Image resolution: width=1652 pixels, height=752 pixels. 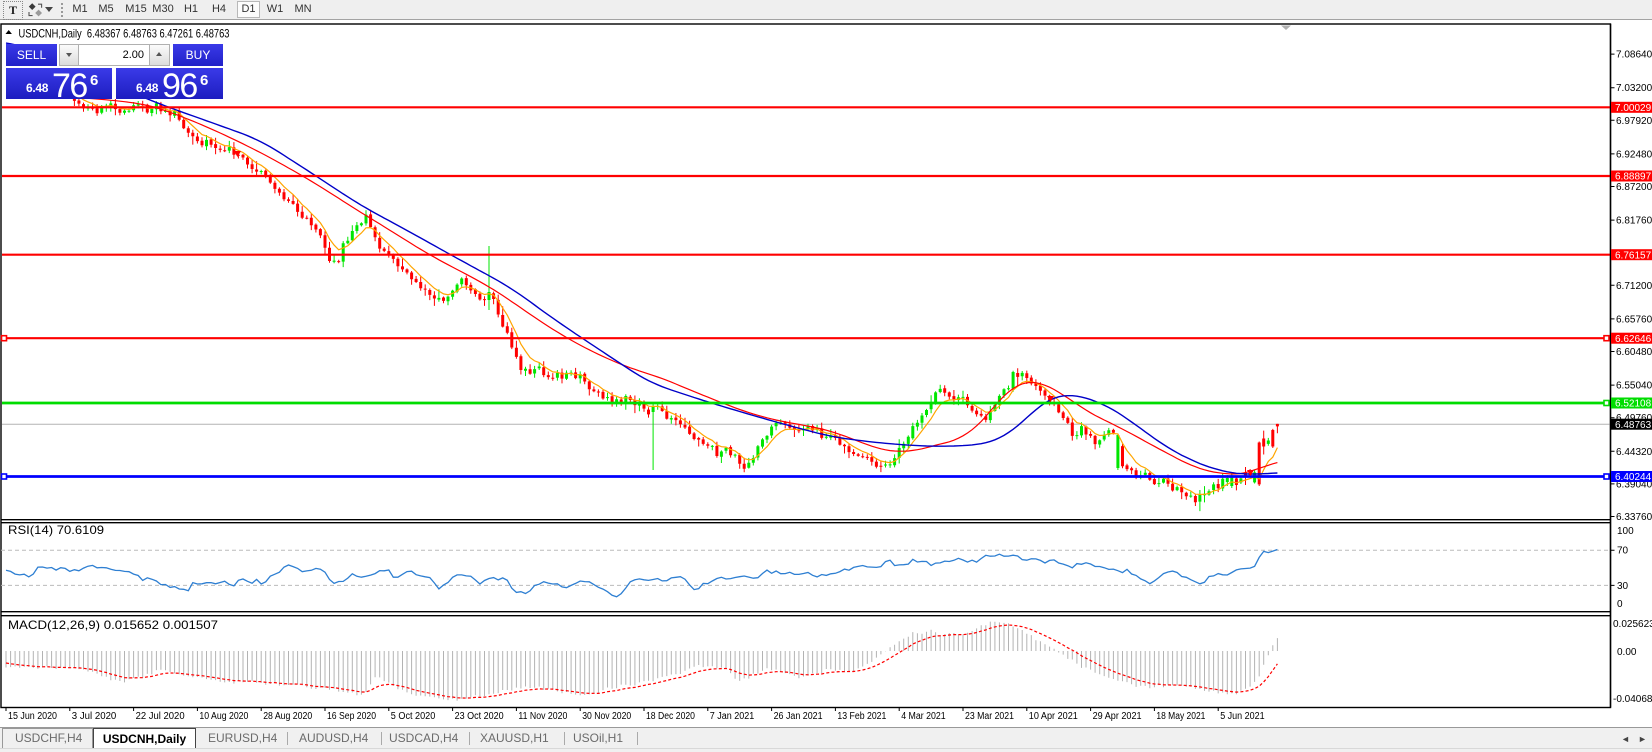 What do you see at coordinates (670, 716) in the screenshot?
I see `svg-text: 18 Dec 2020` at bounding box center [670, 716].